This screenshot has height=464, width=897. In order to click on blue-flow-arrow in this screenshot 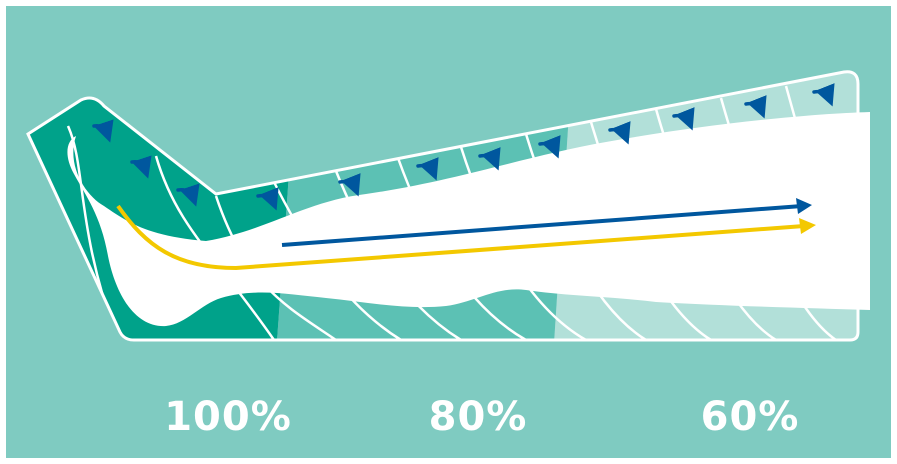, I will do `click(546, 222)`.